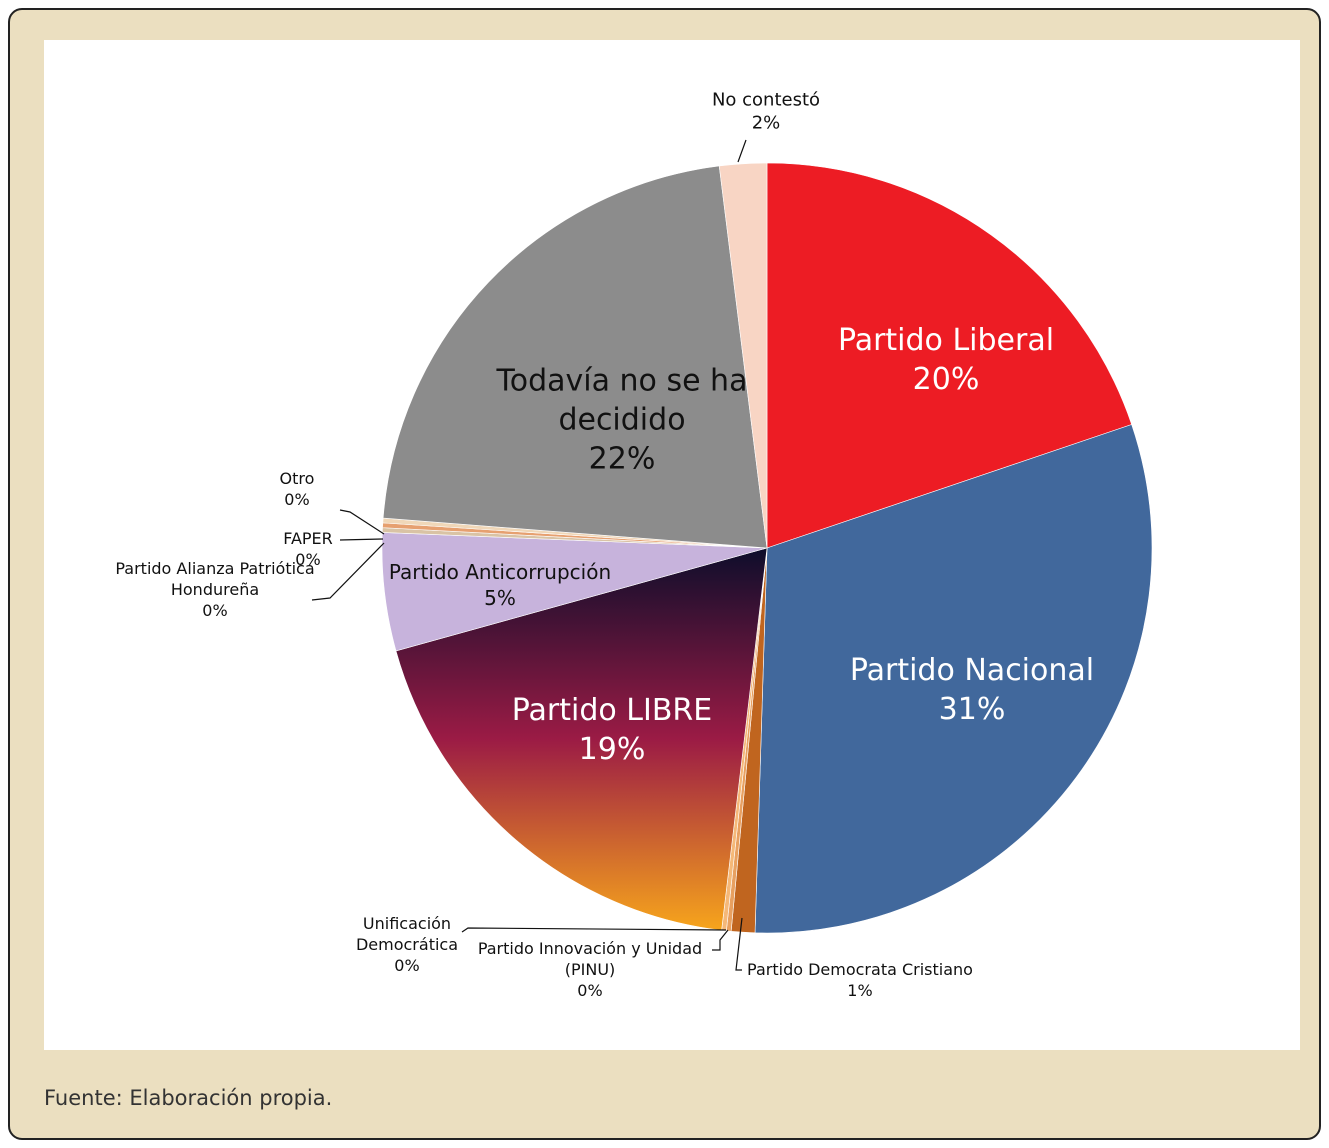 The height and width of the screenshot is (1148, 1329). What do you see at coordinates (860, 970) in the screenshot?
I see `category-label: Partido Democrata Cristiano` at bounding box center [860, 970].